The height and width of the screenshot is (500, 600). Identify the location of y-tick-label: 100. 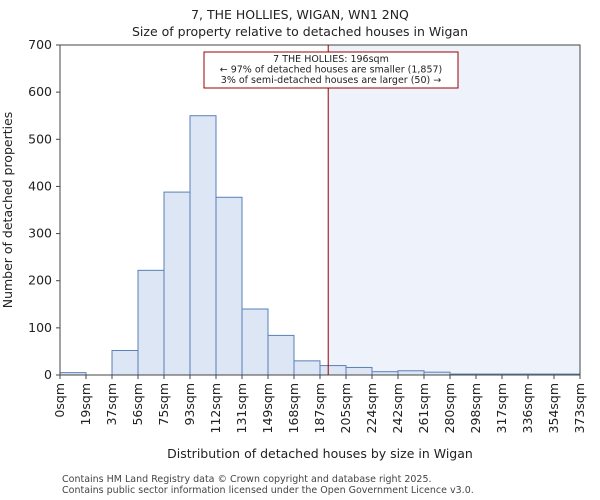
(40, 327).